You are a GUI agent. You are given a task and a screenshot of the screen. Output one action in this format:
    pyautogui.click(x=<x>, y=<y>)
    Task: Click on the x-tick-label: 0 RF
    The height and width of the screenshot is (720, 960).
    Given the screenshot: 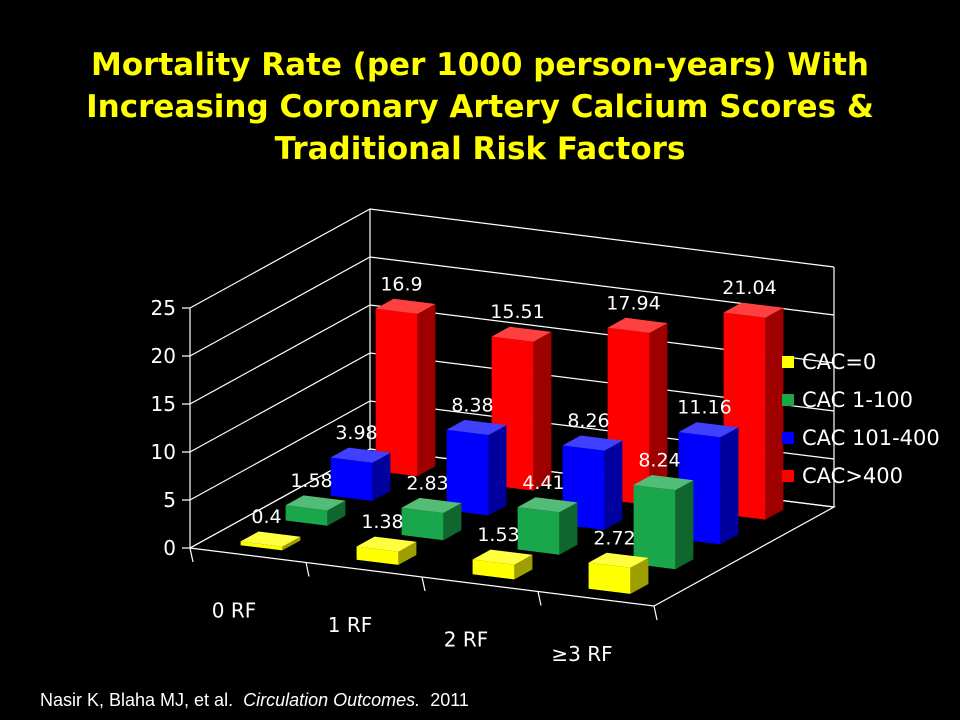 What is the action you would take?
    pyautogui.click(x=234, y=610)
    